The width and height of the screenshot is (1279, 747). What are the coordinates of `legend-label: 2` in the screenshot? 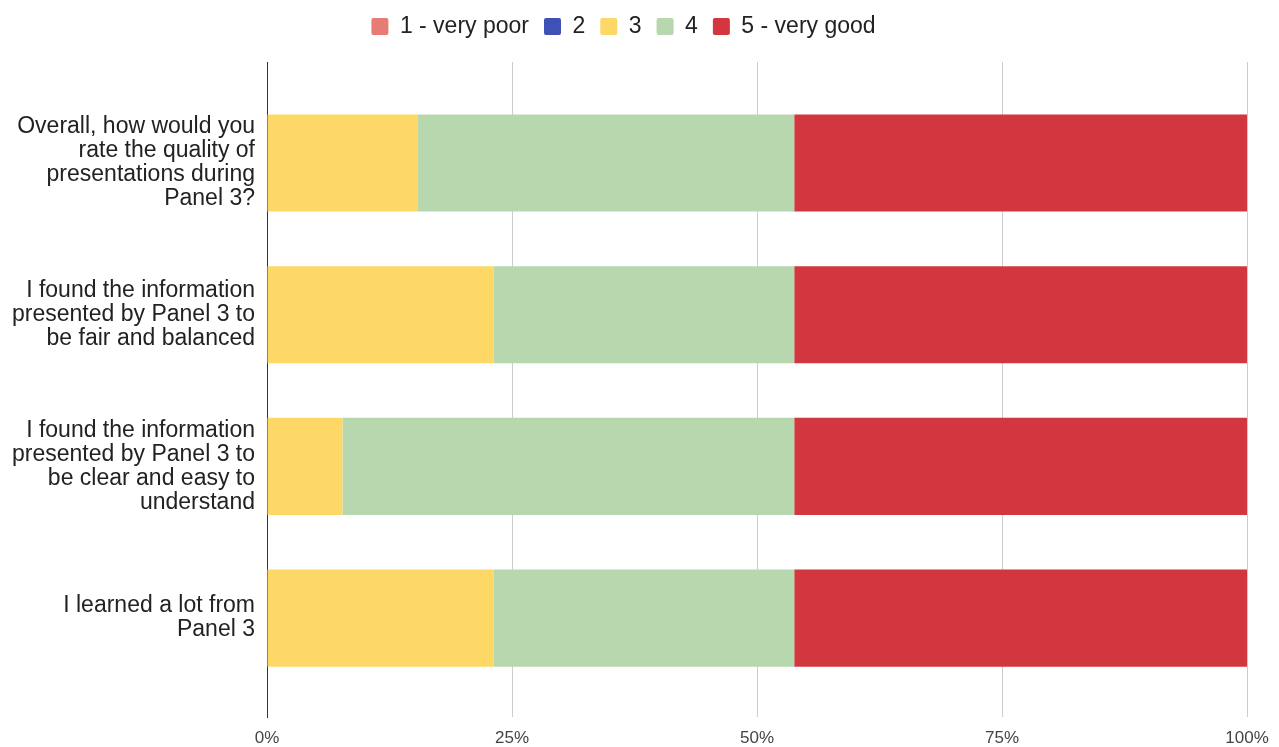 It's located at (579, 24).